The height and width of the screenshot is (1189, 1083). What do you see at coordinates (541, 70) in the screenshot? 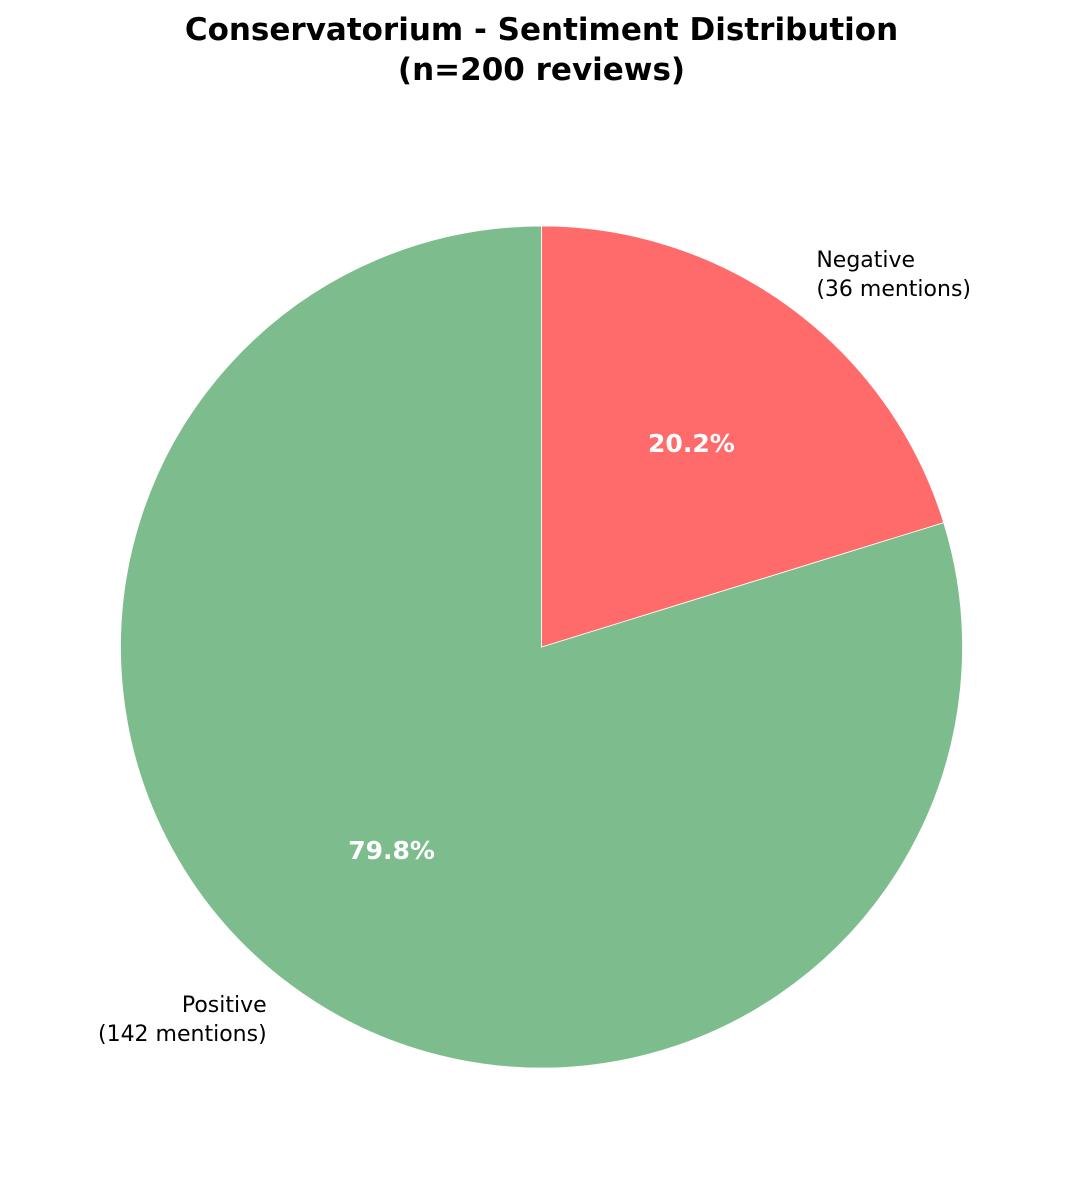
I see `chart-title-line2: (n=200 reviews)` at bounding box center [541, 70].